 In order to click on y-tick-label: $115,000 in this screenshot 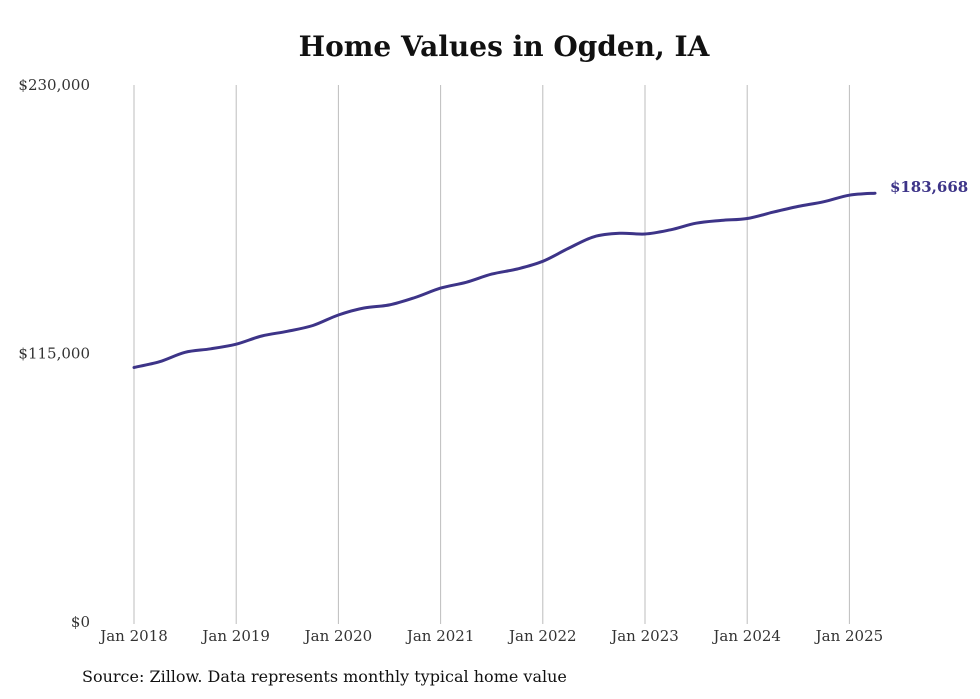, I will do `click(54, 354)`.